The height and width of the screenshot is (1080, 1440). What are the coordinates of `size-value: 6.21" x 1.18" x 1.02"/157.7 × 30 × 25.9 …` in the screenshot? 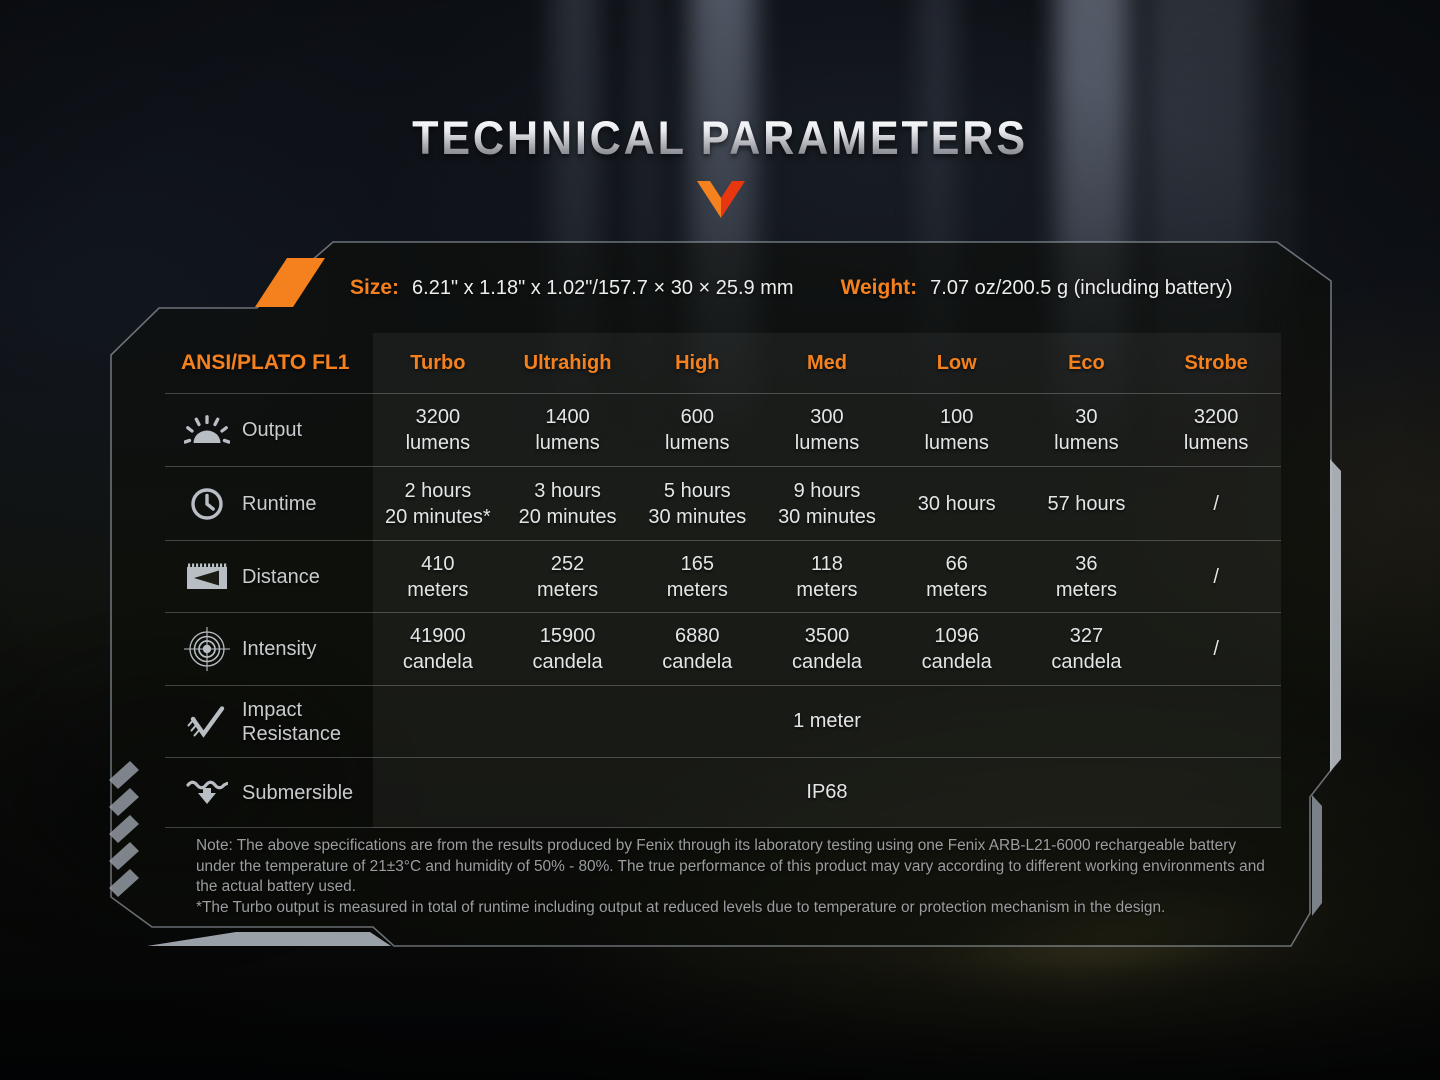 It's located at (603, 288).